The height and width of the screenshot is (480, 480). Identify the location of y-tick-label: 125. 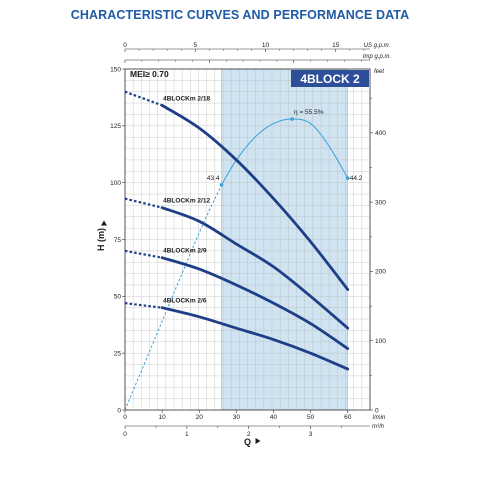
(115, 126).